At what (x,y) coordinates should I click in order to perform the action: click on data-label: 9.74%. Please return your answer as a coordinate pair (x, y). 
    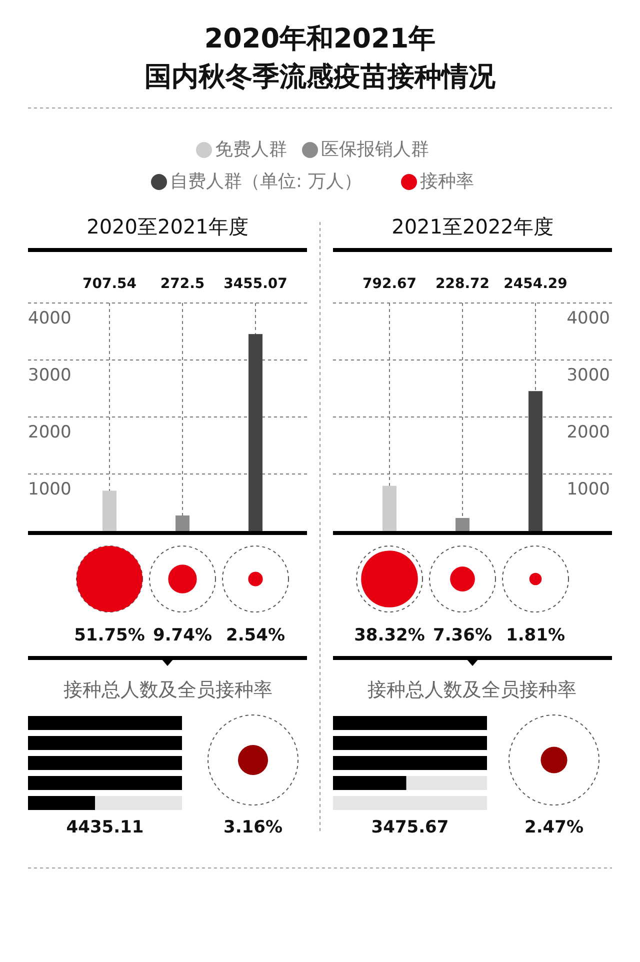
    Looking at the image, I should click on (182, 636).